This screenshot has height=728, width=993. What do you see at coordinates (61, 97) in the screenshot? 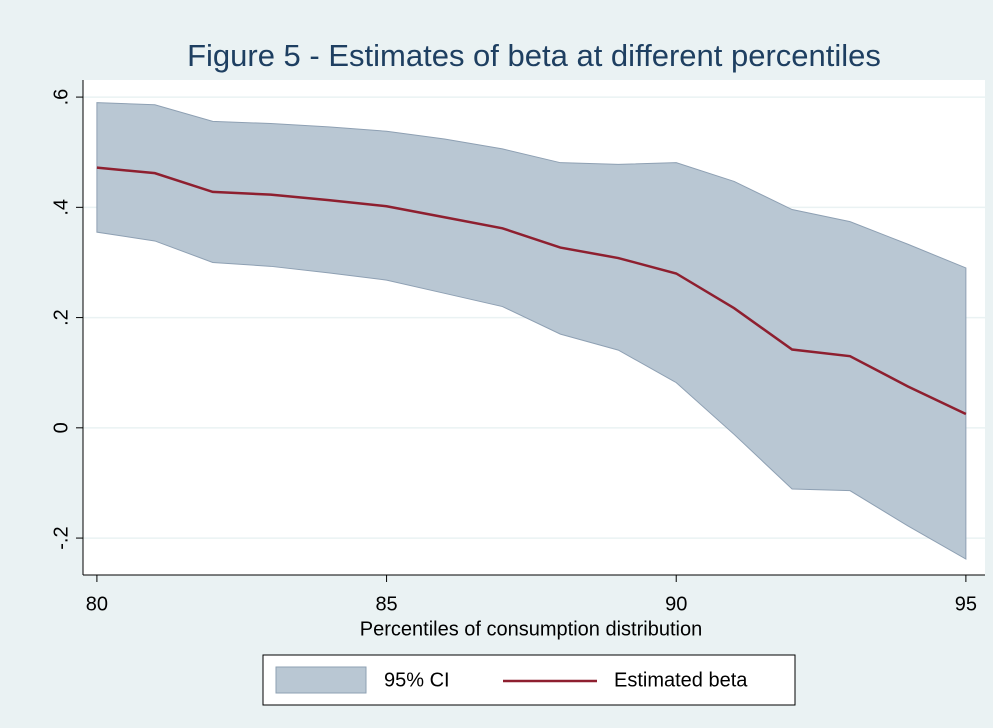
I see `y-tick-label: .6` at bounding box center [61, 97].